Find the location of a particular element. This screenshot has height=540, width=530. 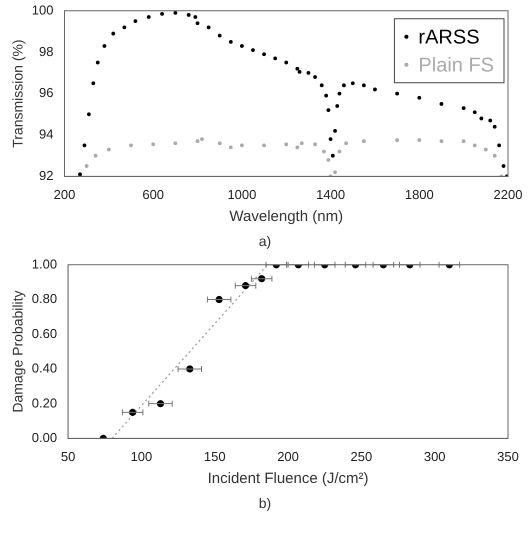

y-tick-label: 1.00 is located at coordinates (45, 264).